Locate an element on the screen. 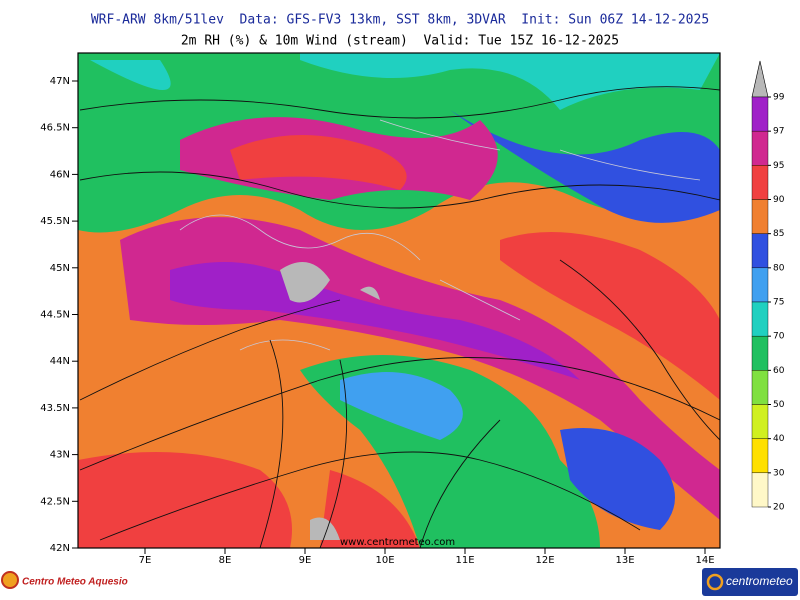 The width and height of the screenshot is (800, 600). lat-label: 45N is located at coordinates (60, 268).